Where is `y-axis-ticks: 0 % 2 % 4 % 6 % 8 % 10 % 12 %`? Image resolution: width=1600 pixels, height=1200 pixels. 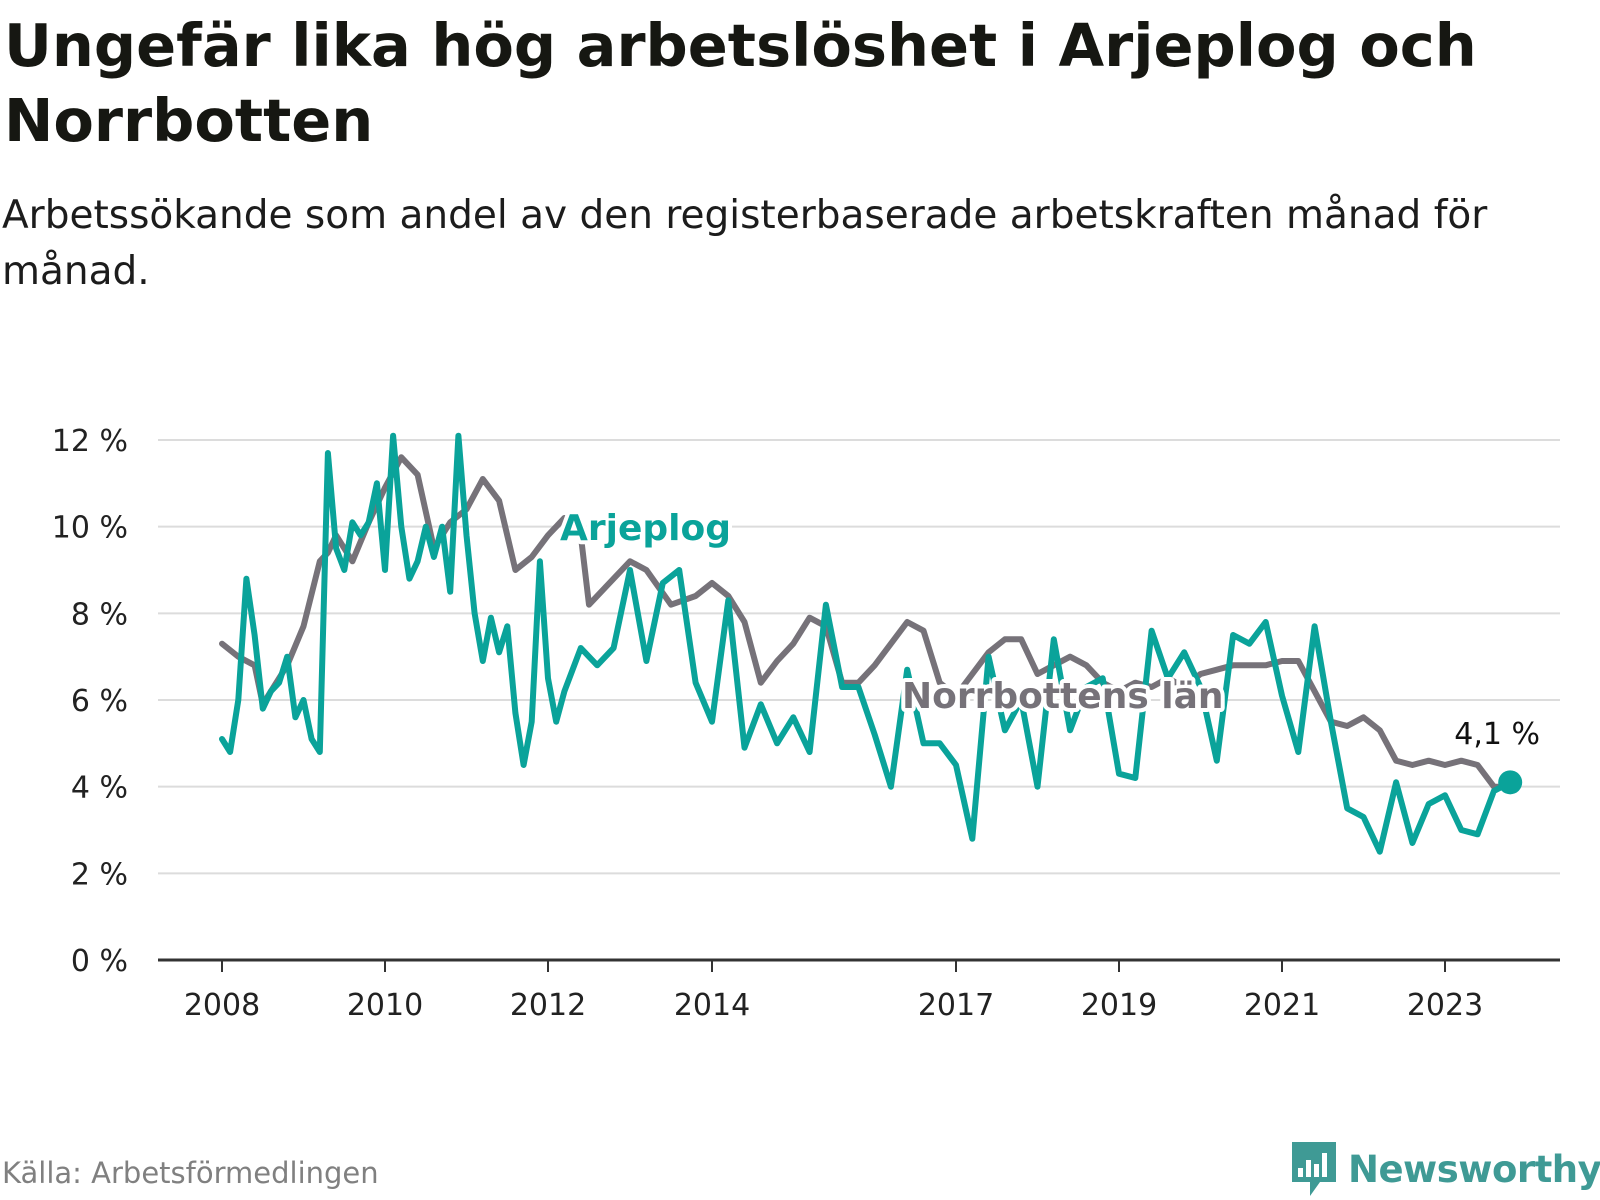
y-axis-ticks: 0 % 2 % 4 % 6 % 8 % 10 % 12 % is located at coordinates (90, 701).